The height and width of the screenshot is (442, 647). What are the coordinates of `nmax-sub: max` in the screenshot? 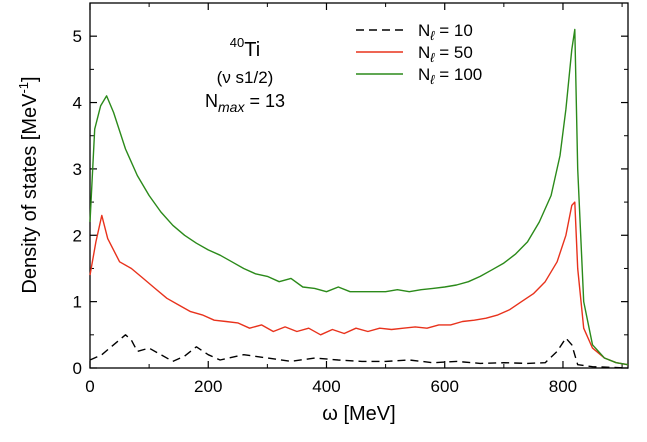 It's located at (231, 107).